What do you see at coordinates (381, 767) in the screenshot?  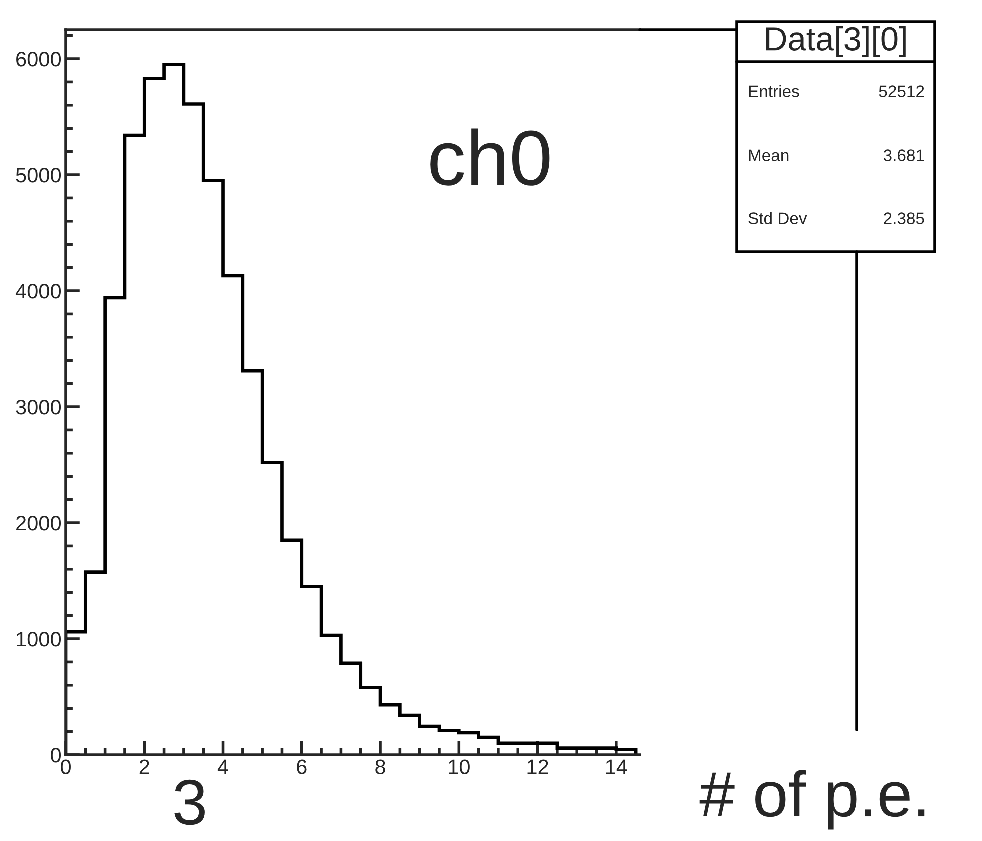 I see `x-tick-label: 8` at bounding box center [381, 767].